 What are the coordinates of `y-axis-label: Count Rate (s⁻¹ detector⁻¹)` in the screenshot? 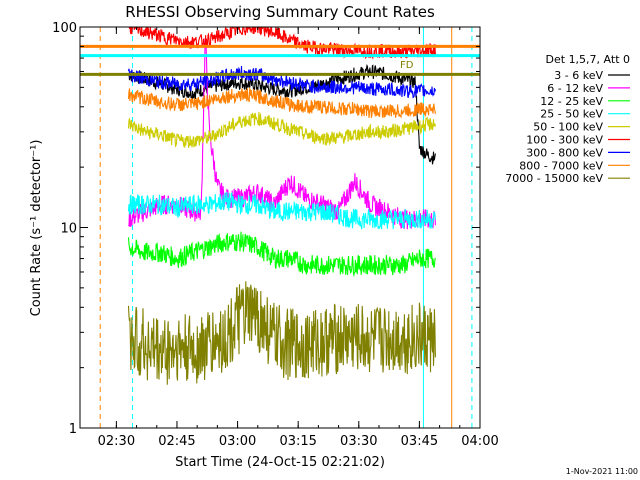 It's located at (36, 228).